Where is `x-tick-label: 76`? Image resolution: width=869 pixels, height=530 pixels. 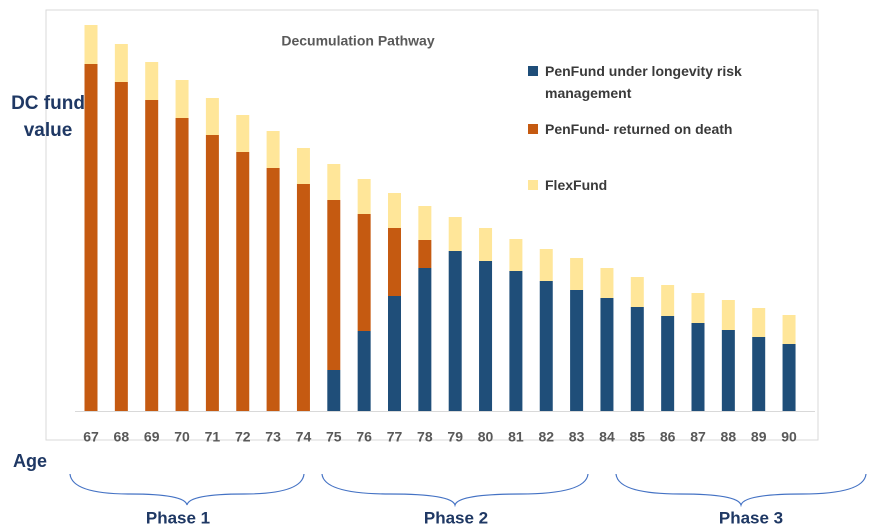
x-tick-label: 76 is located at coordinates (364, 437).